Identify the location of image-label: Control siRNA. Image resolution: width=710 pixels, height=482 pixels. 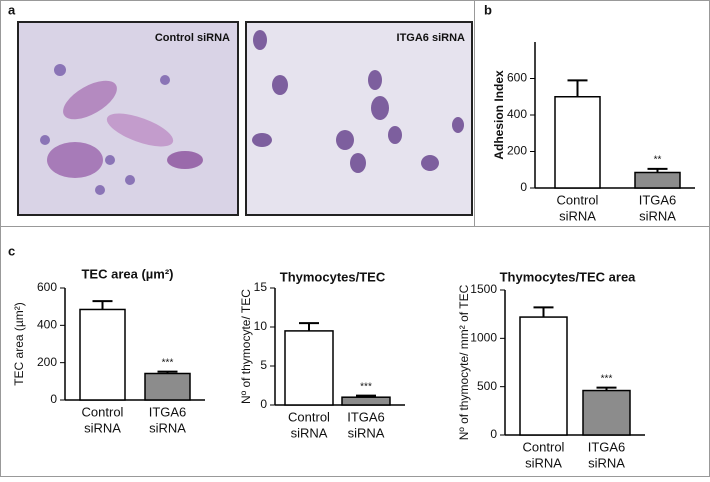
(192, 38).